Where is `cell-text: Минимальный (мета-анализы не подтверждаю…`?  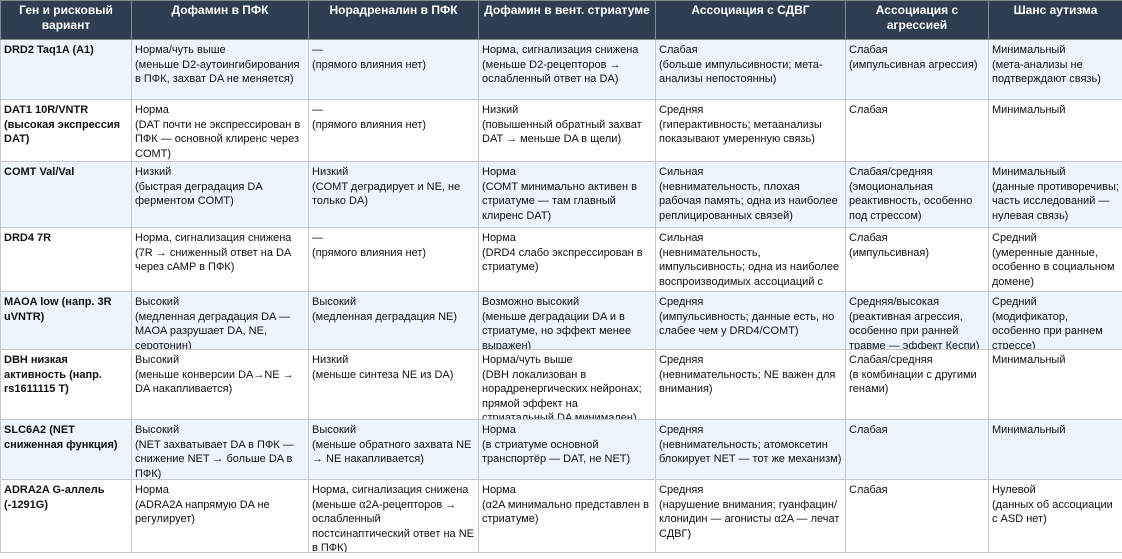
cell-text: Минимальный (мета-анализы не подтверждаю… is located at coordinates (1046, 64).